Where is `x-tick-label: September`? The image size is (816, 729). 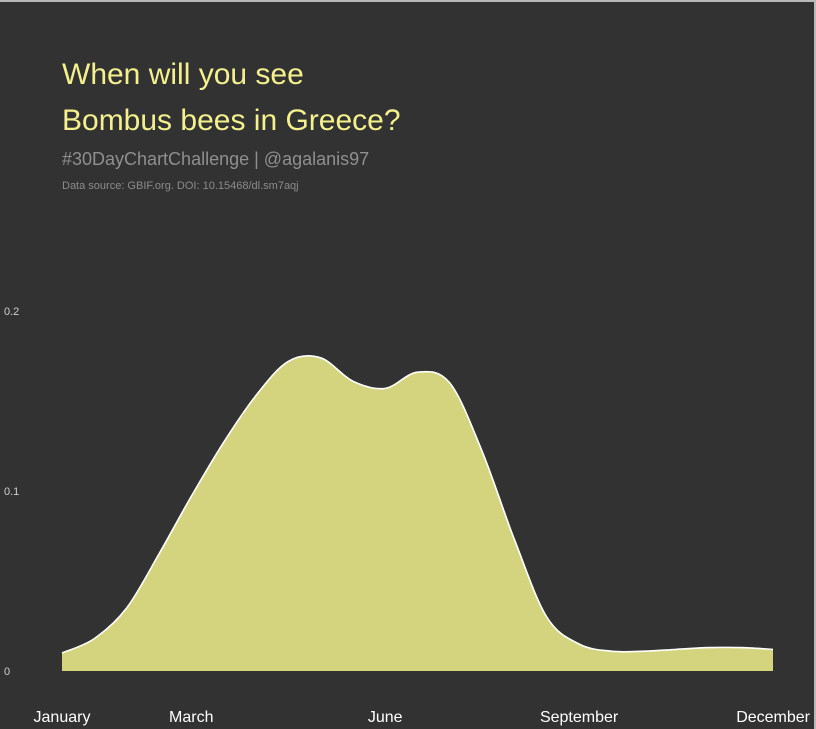
x-tick-label: September is located at coordinates (579, 717).